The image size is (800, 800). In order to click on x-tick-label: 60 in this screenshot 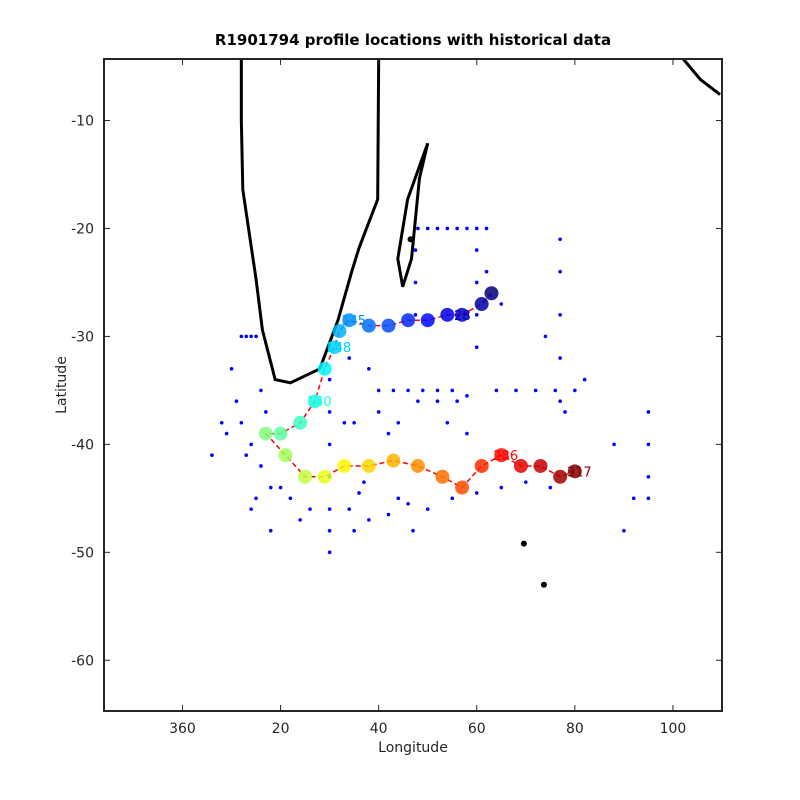, I will do `click(477, 729)`.